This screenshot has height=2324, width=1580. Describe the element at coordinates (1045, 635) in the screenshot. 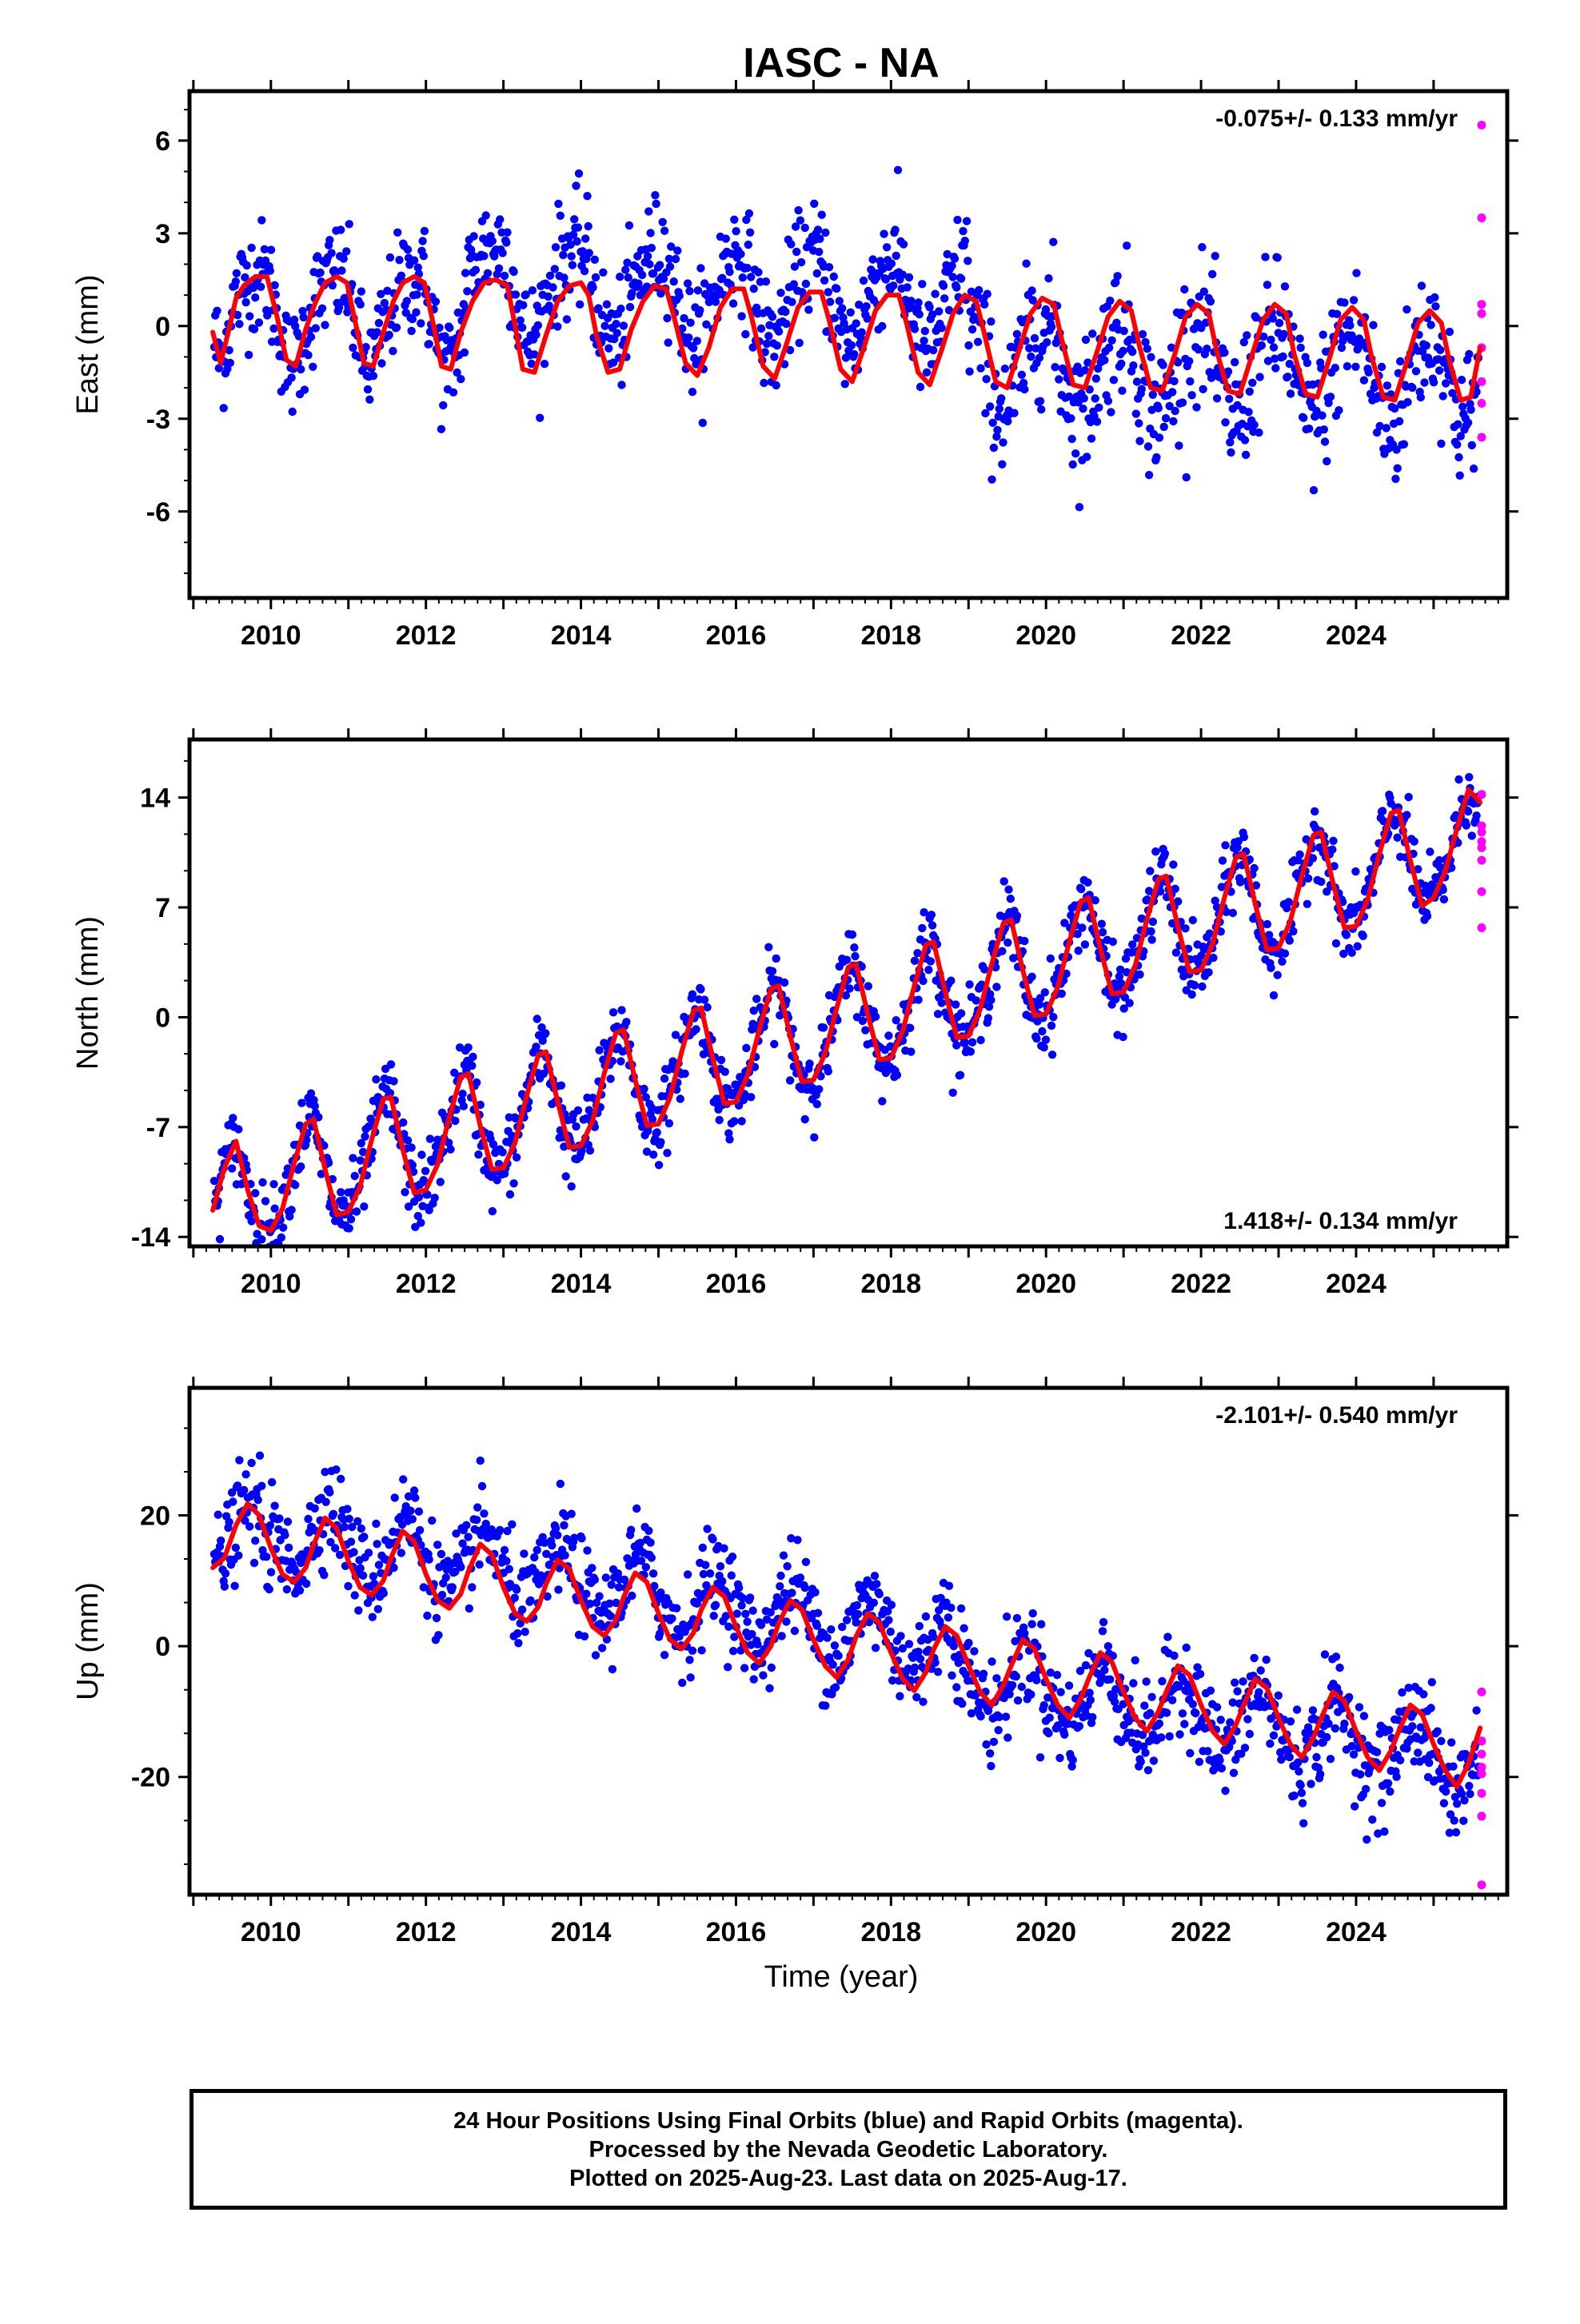

I see `x-tick-label: 2020` at that location.